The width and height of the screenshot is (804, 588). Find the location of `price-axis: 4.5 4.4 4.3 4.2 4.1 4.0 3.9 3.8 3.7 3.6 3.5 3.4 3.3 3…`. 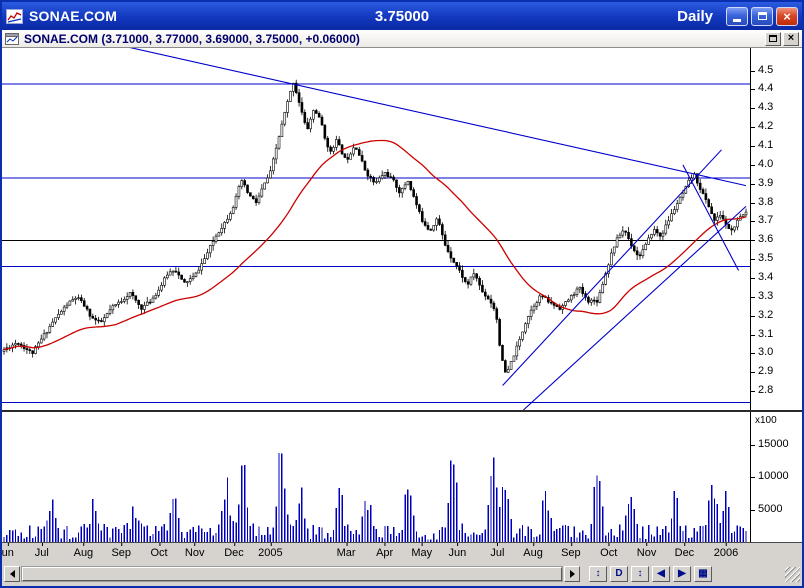

price-axis: 4.5 4.4 4.3 4.2 4.1 4.0 3.9 3.8 3.7 3.6 3.5 3.4 3.3 3… is located at coordinates (776, 229).